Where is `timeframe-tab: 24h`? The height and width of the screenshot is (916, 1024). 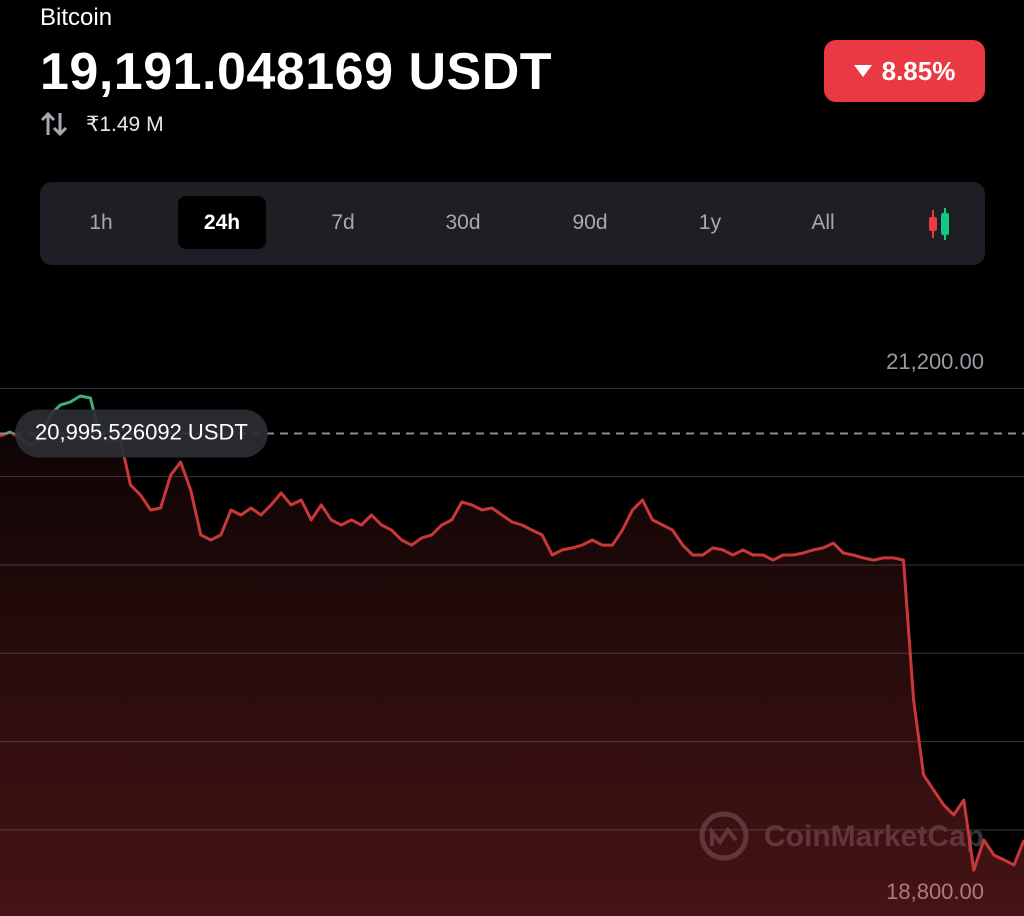
timeframe-tab: 24h is located at coordinates (222, 222).